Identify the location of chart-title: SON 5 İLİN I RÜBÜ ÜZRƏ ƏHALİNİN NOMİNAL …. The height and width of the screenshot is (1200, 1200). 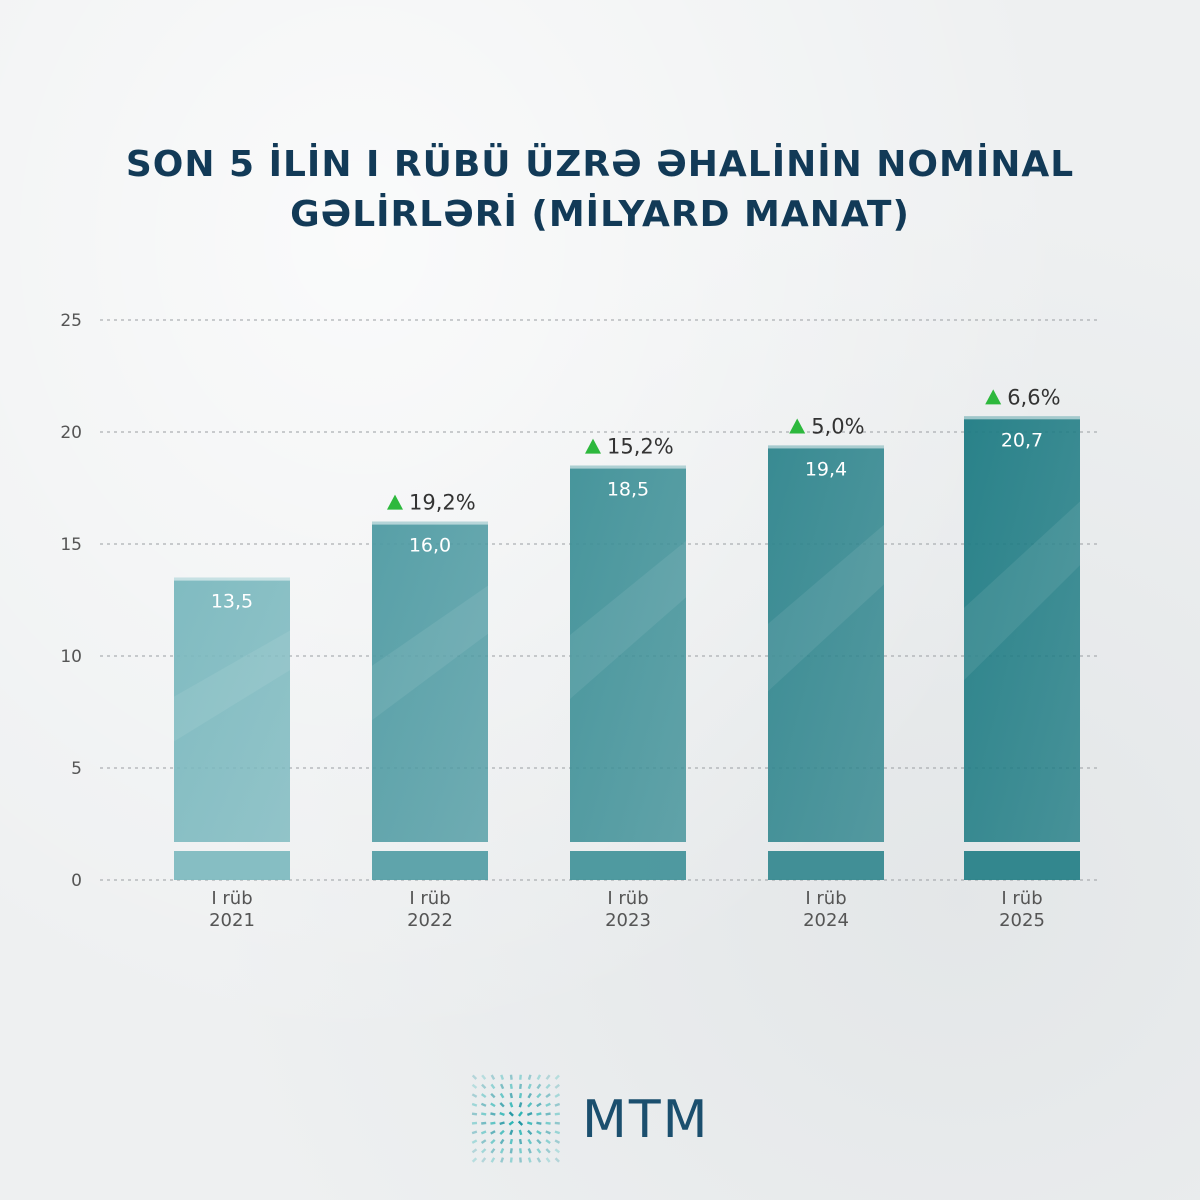
(600, 190).